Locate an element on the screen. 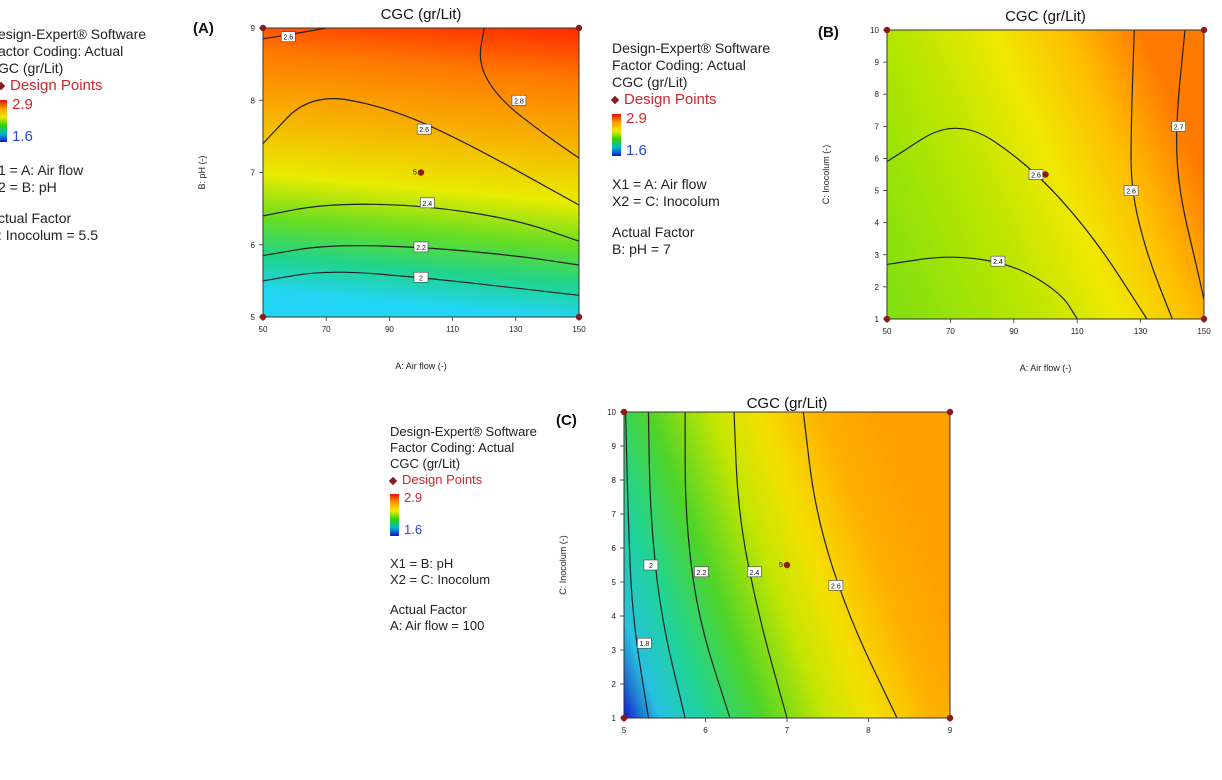  x-tick-label: 6 is located at coordinates (705, 730).